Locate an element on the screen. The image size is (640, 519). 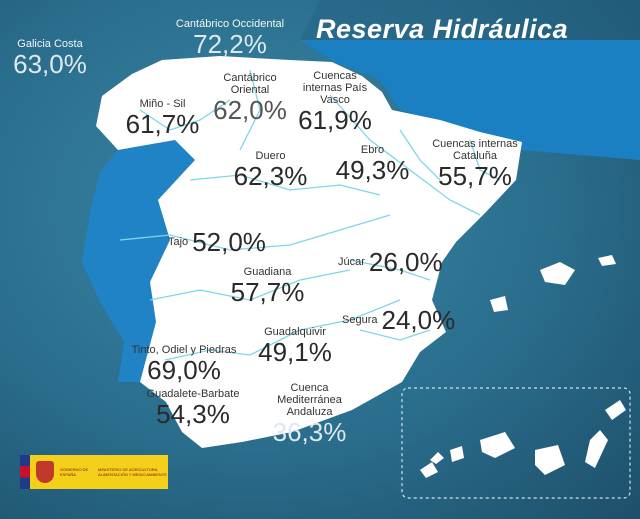
basin-galicia-costa: Galicia Costa 63,0% is located at coordinates (50, 58).